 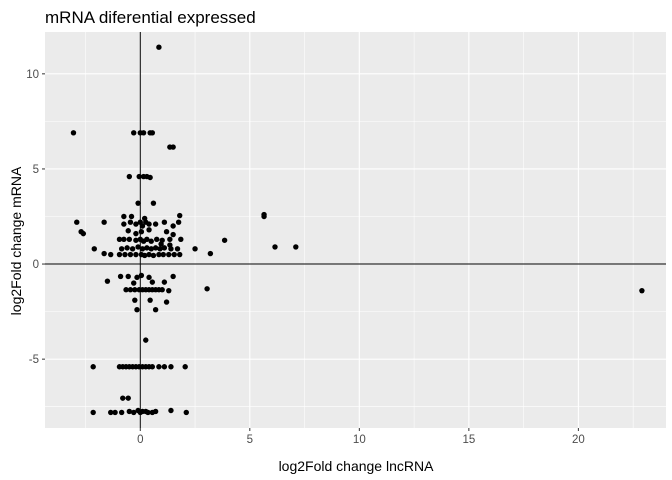 What do you see at coordinates (150, 17) in the screenshot?
I see `chart-title: mRNA diferential expressed` at bounding box center [150, 17].